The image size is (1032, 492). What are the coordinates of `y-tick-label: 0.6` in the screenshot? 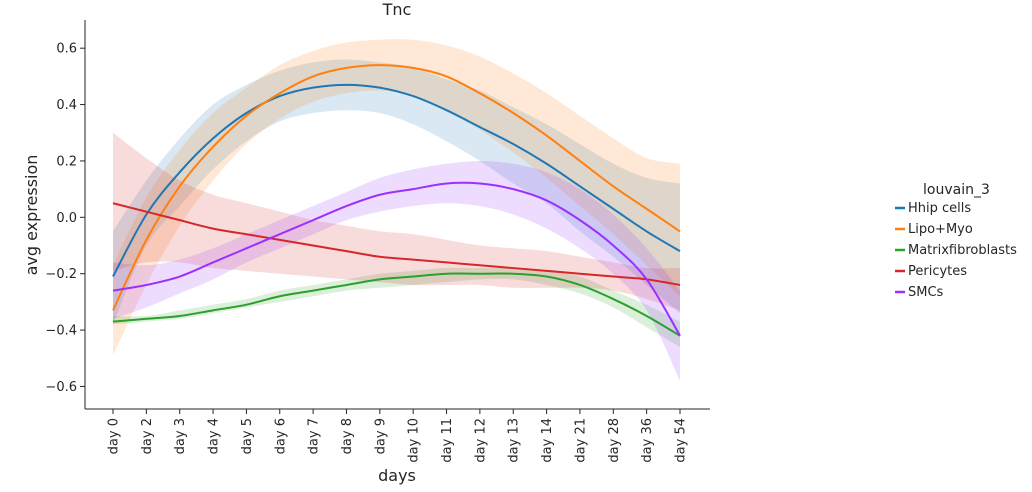 It's located at (66, 49).